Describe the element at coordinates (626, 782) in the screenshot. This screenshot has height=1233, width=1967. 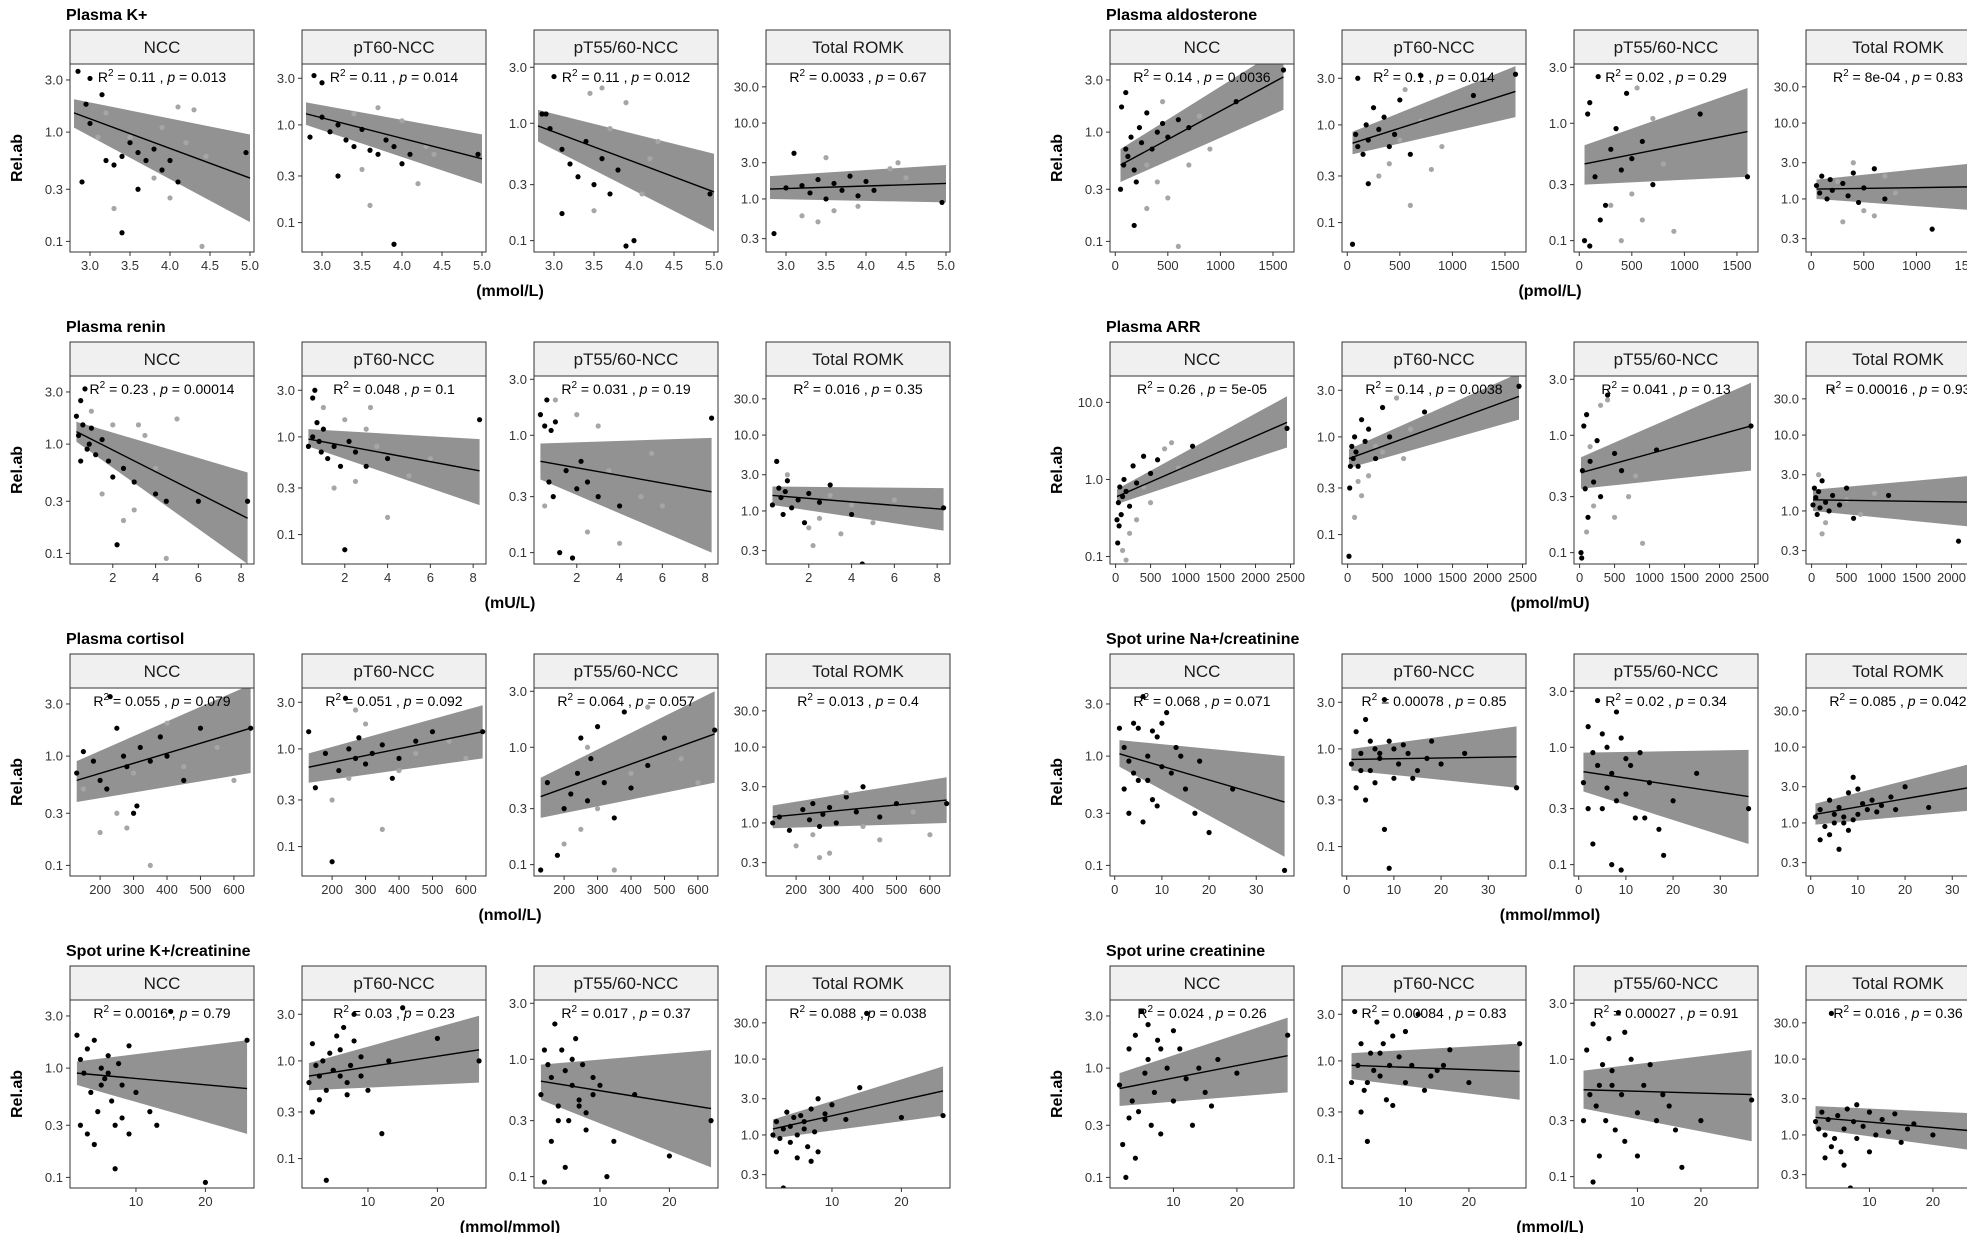
I see `plot-frame` at that location.